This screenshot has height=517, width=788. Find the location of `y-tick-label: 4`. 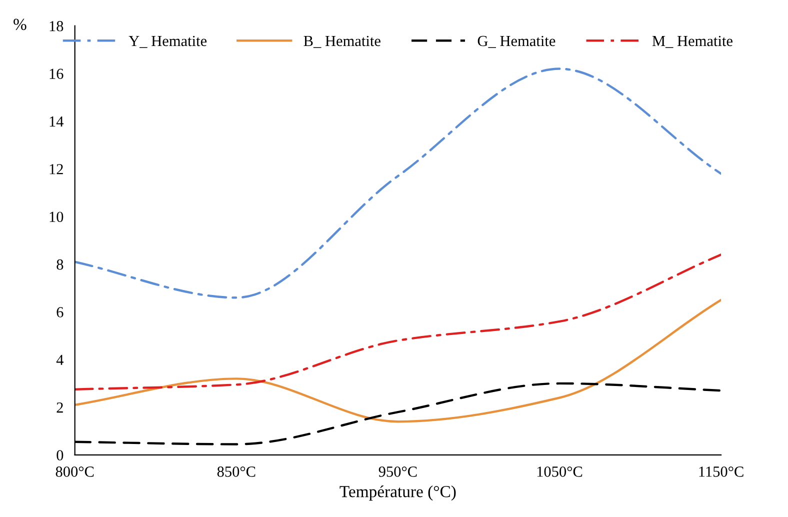

y-tick-label: 4 is located at coordinates (60, 359).